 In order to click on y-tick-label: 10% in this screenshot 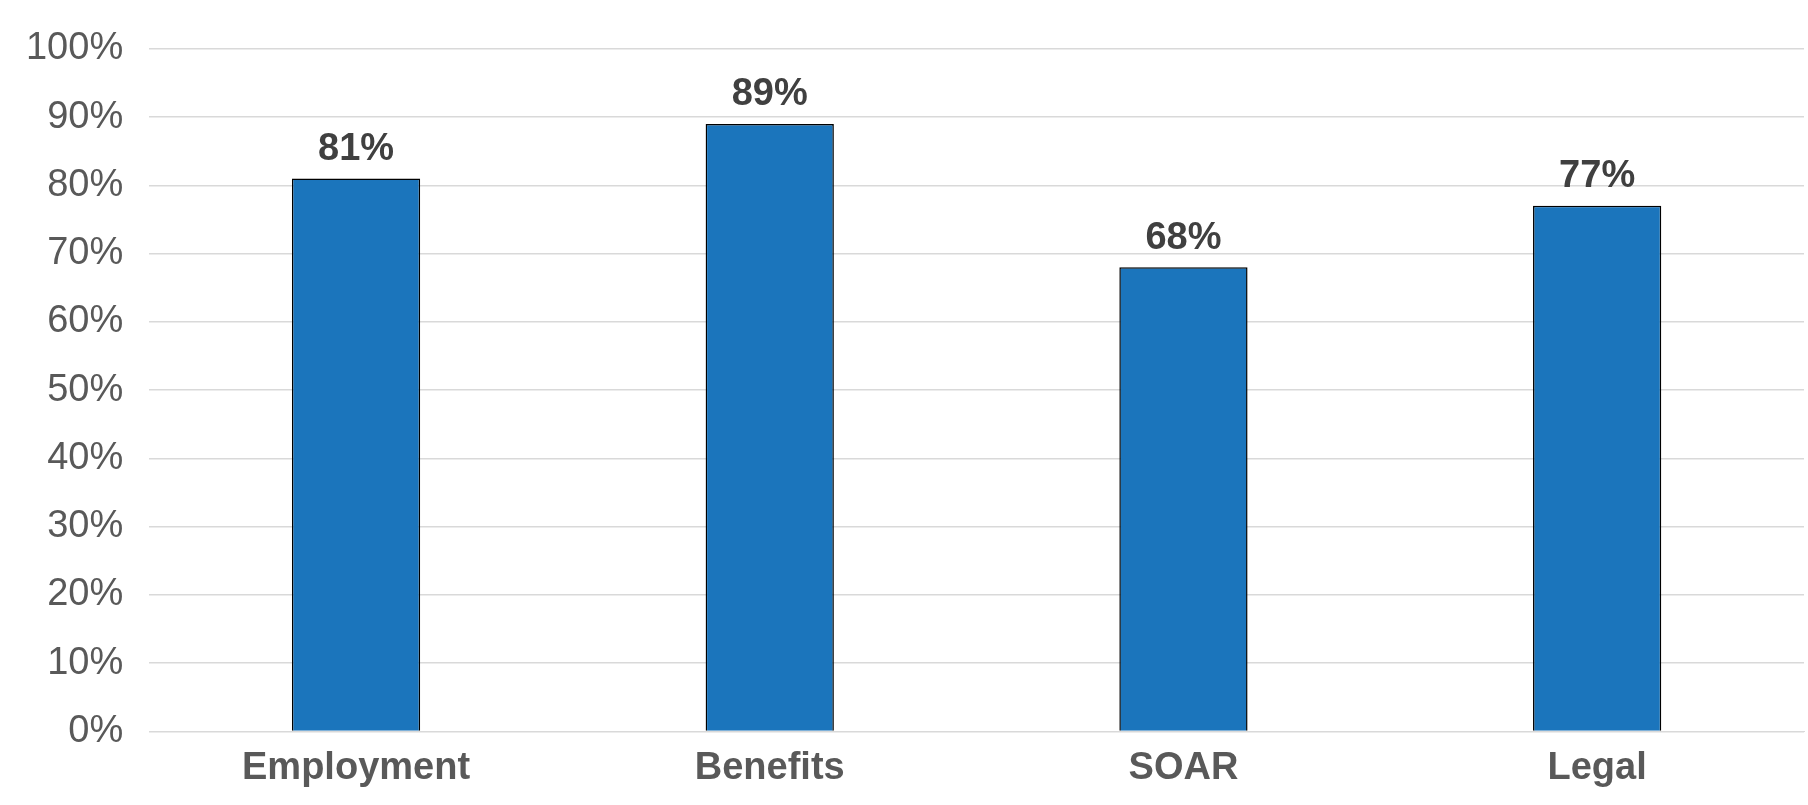, I will do `click(85, 660)`.